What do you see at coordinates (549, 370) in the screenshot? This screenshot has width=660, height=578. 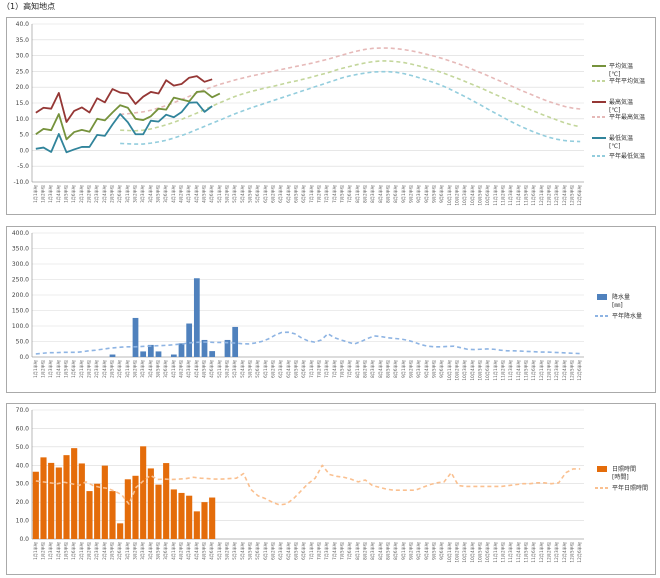 I see `x-tick-label: 12月2半旬` at bounding box center [549, 370].